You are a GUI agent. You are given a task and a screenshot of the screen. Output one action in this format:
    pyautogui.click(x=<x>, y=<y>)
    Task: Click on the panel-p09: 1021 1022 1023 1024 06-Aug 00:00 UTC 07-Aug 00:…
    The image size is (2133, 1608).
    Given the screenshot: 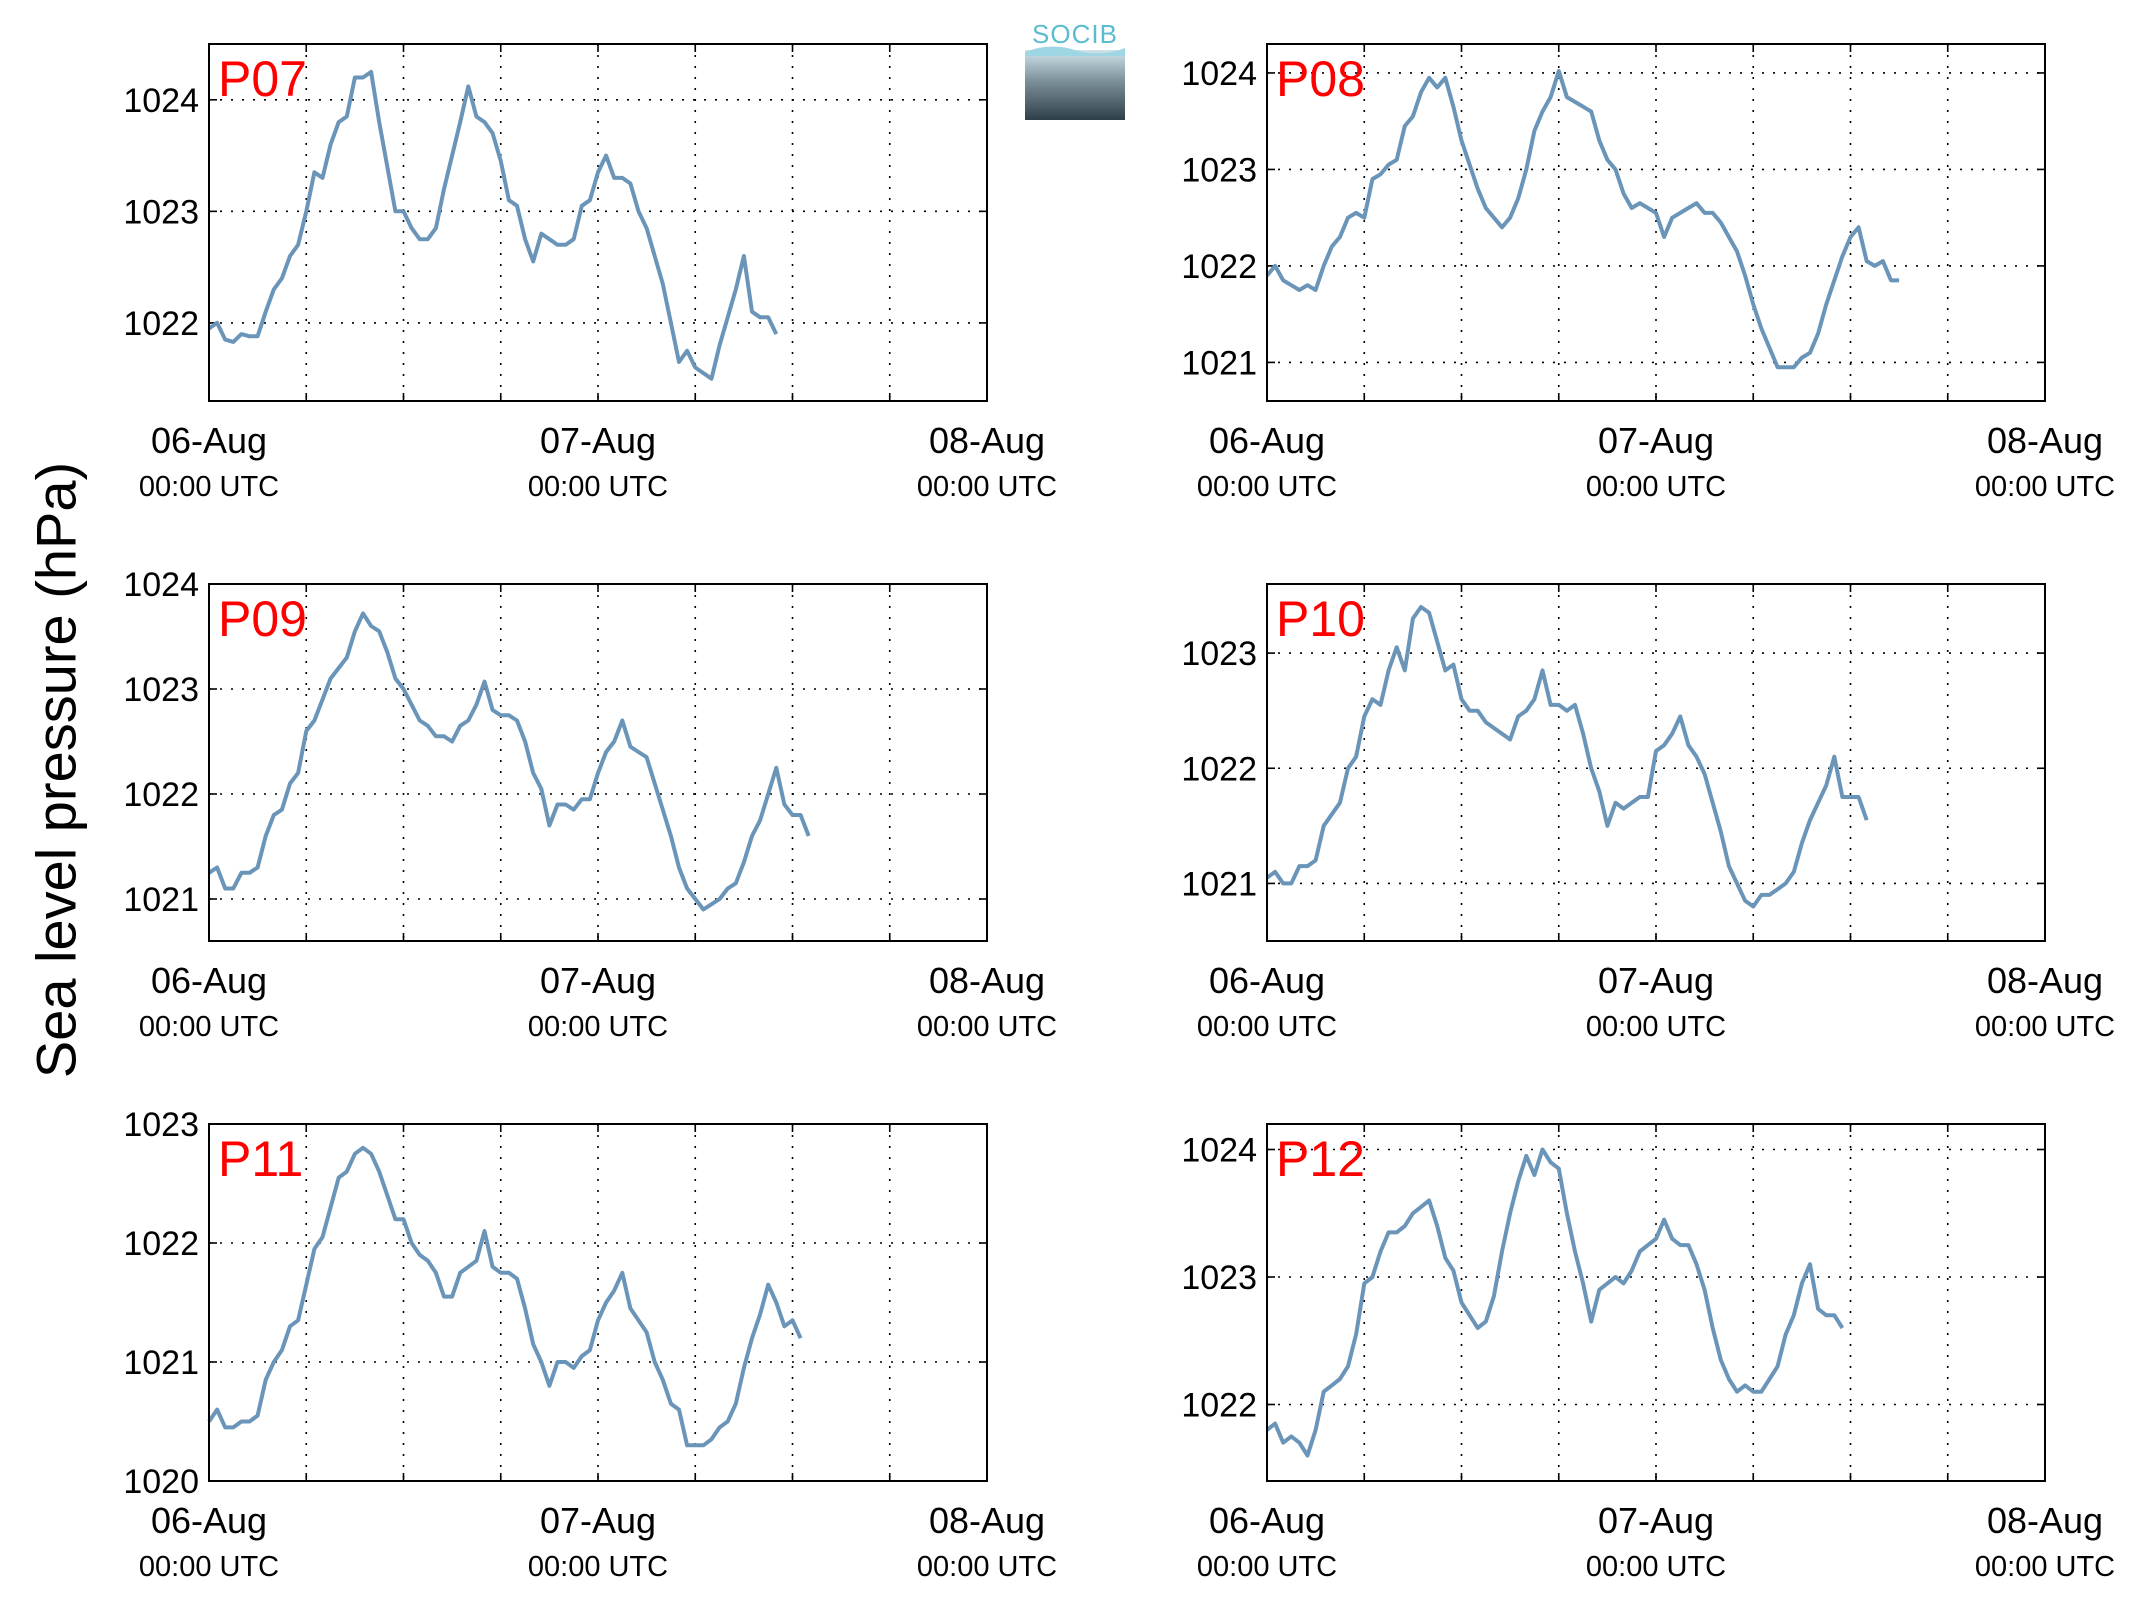 What is the action you would take?
    pyautogui.click(x=590, y=804)
    